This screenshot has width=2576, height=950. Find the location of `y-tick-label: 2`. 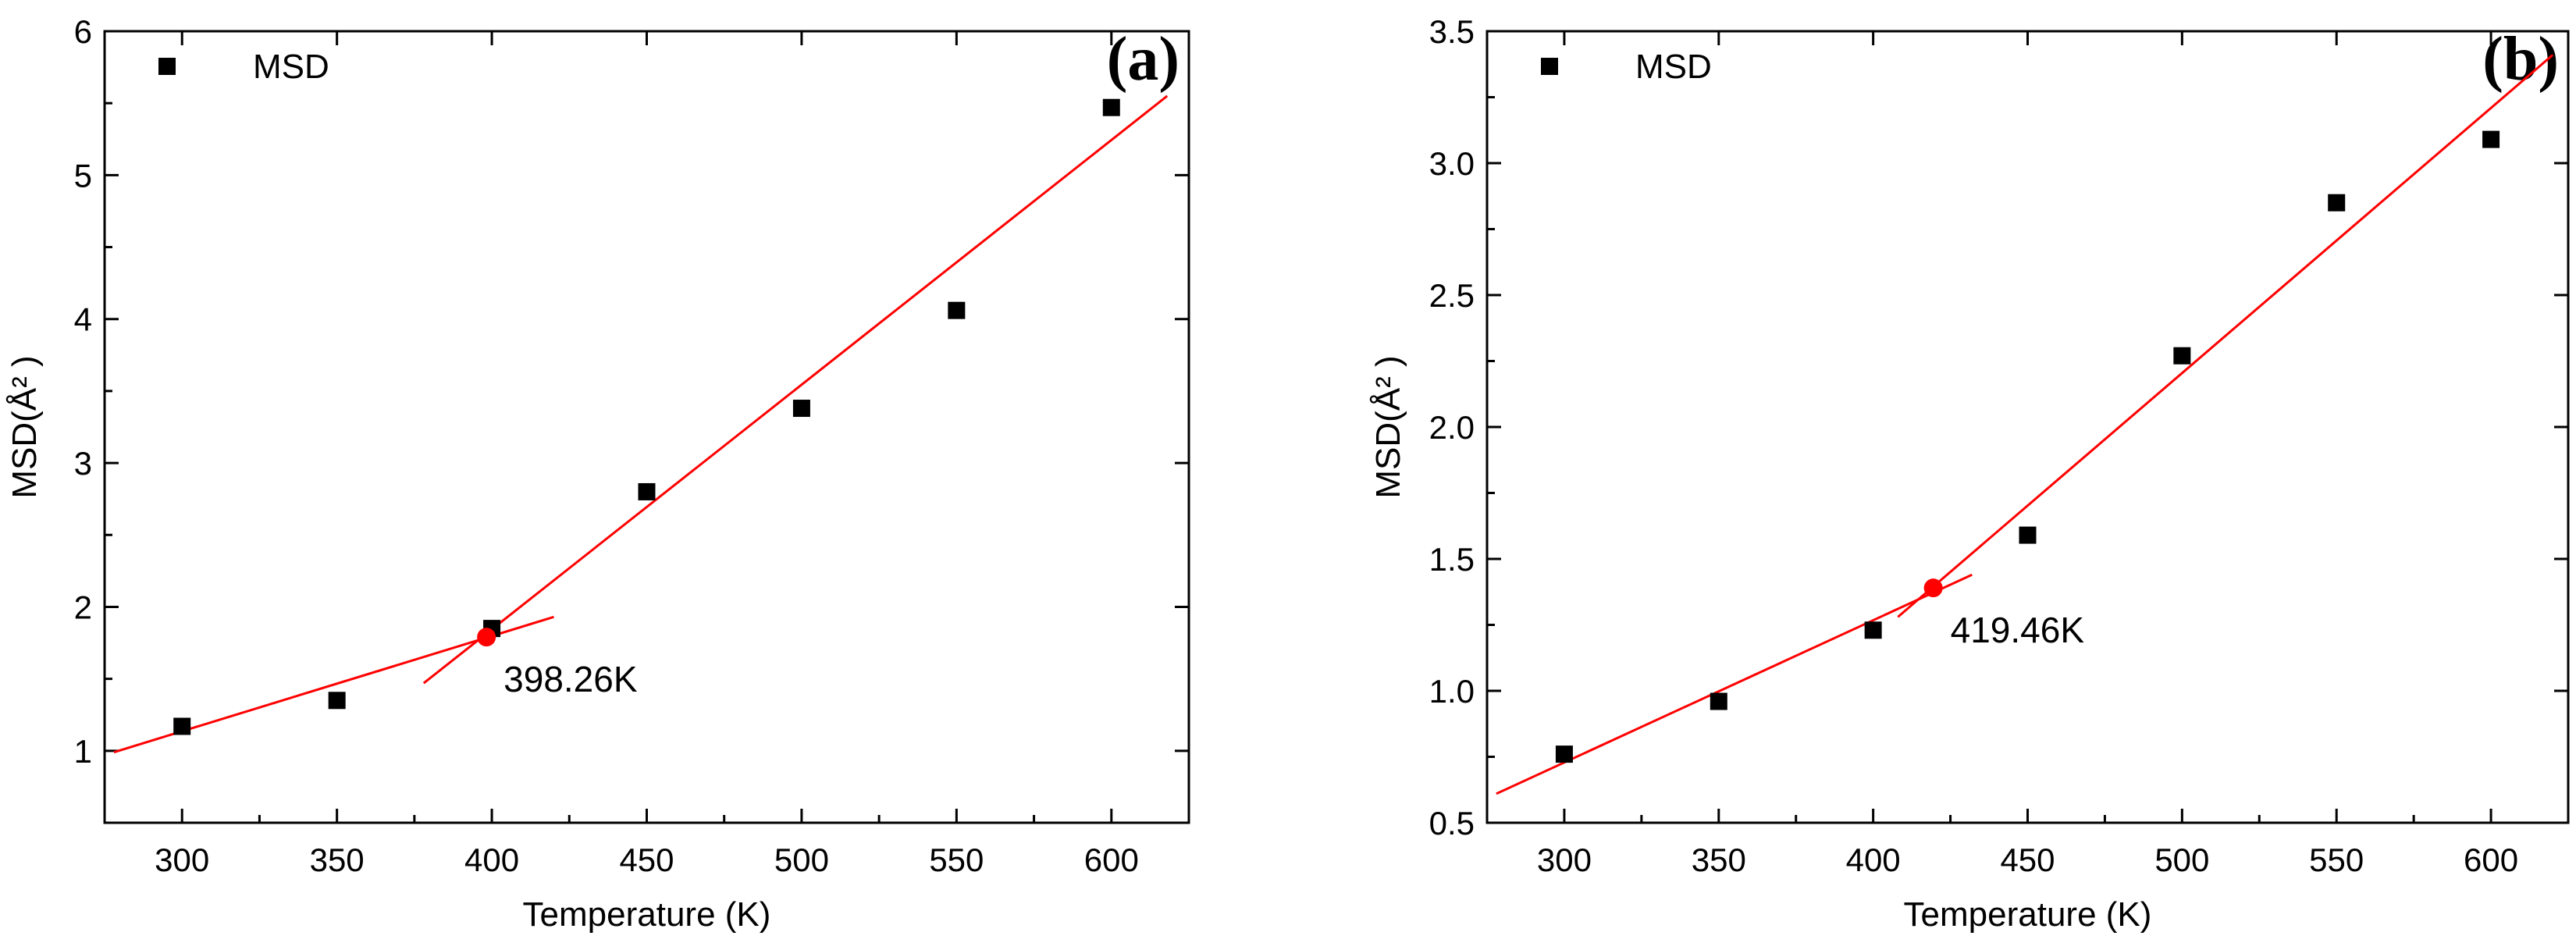

y-tick-label: 2 is located at coordinates (83, 607).